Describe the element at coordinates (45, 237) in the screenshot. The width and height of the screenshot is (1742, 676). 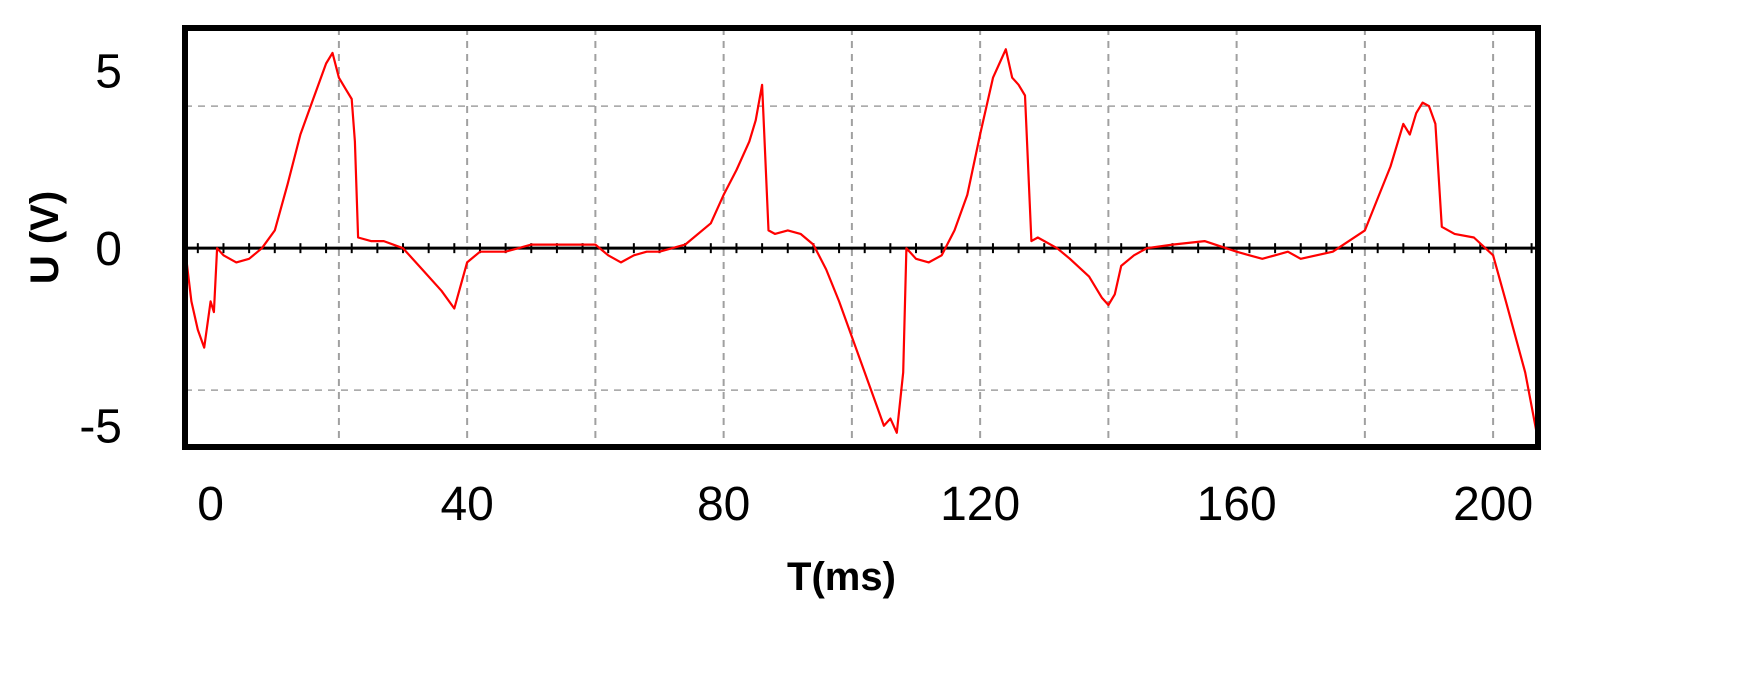
I see `y-axis-title: U (V)` at that location.